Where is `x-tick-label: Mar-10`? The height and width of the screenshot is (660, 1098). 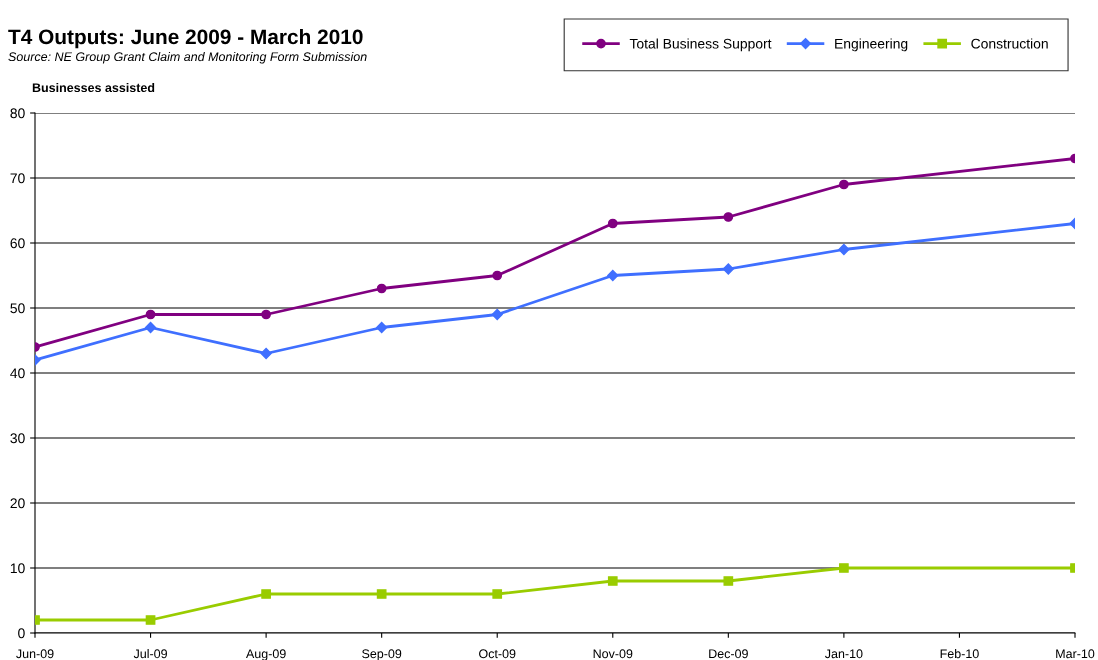
x-tick-label: Mar-10 is located at coordinates (1075, 654).